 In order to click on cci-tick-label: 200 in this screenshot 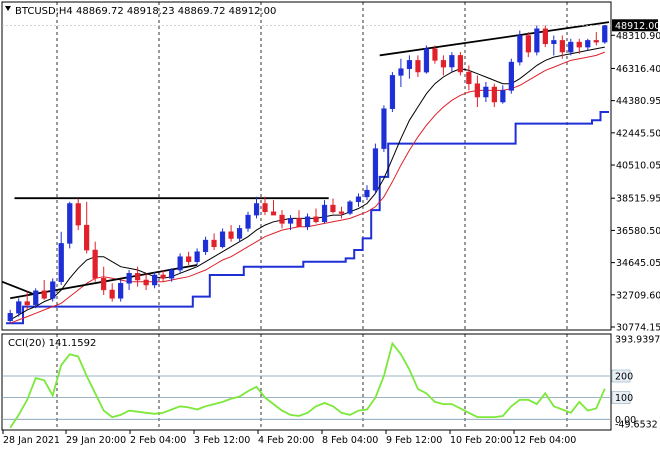, I will do `click(624, 377)`.